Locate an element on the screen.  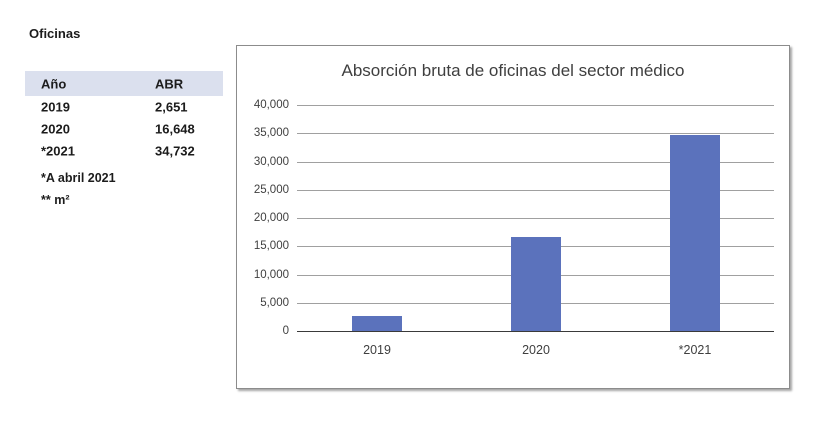
y-axis-tick-label: 10,000 is located at coordinates (271, 275).